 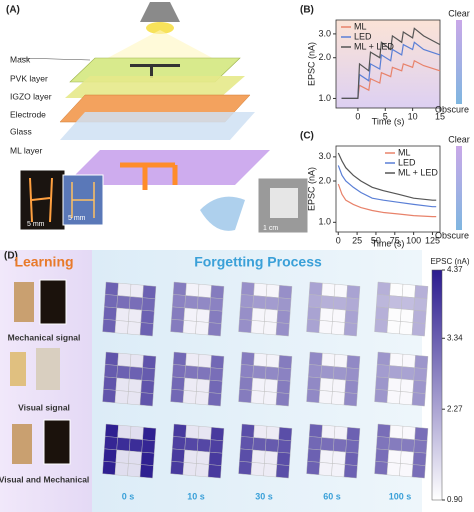 I want to click on column-label: 60 s, so click(x=332, y=496).